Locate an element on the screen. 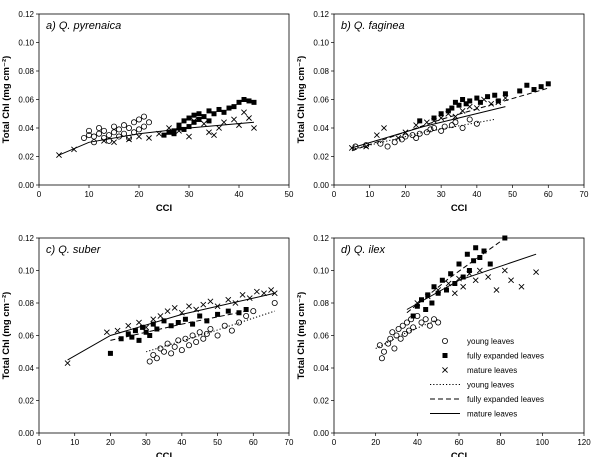 The height and width of the screenshot is (457, 600). panel-title: c) Q. suber is located at coordinates (74, 250).